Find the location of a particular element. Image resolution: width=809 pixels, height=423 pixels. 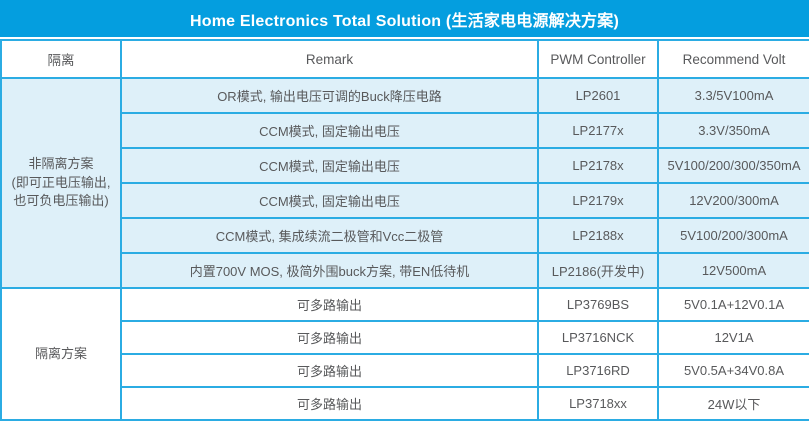

isolation-group-cell-non-isolated: 非隔离方案 (即可正电压输出, 也可负电压输出) is located at coordinates (61, 183).